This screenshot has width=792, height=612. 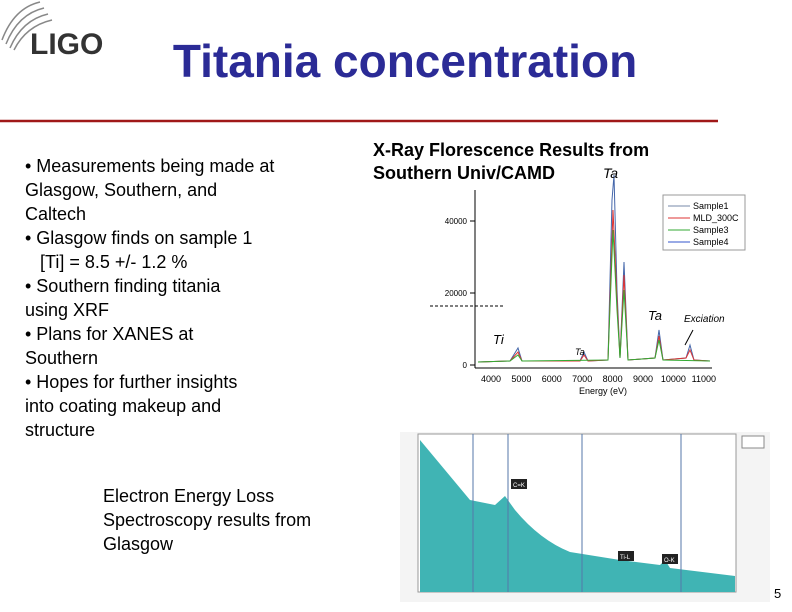 What do you see at coordinates (109, 334) in the screenshot?
I see `bullet-line: • Plans for XANES at` at bounding box center [109, 334].